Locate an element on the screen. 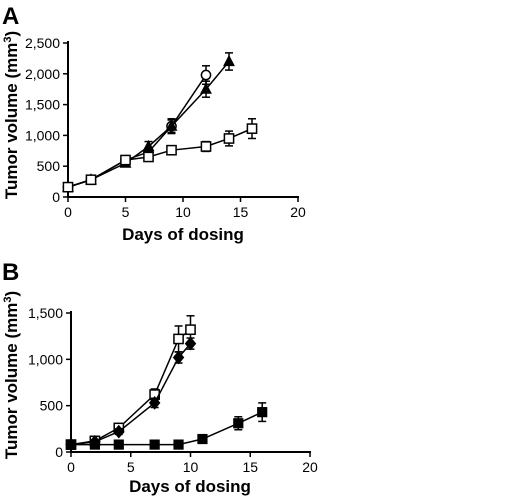 The width and height of the screenshot is (520, 497). panel-a-y-axis-title: Tumor volume (mm3) is located at coordinates (11, 115).